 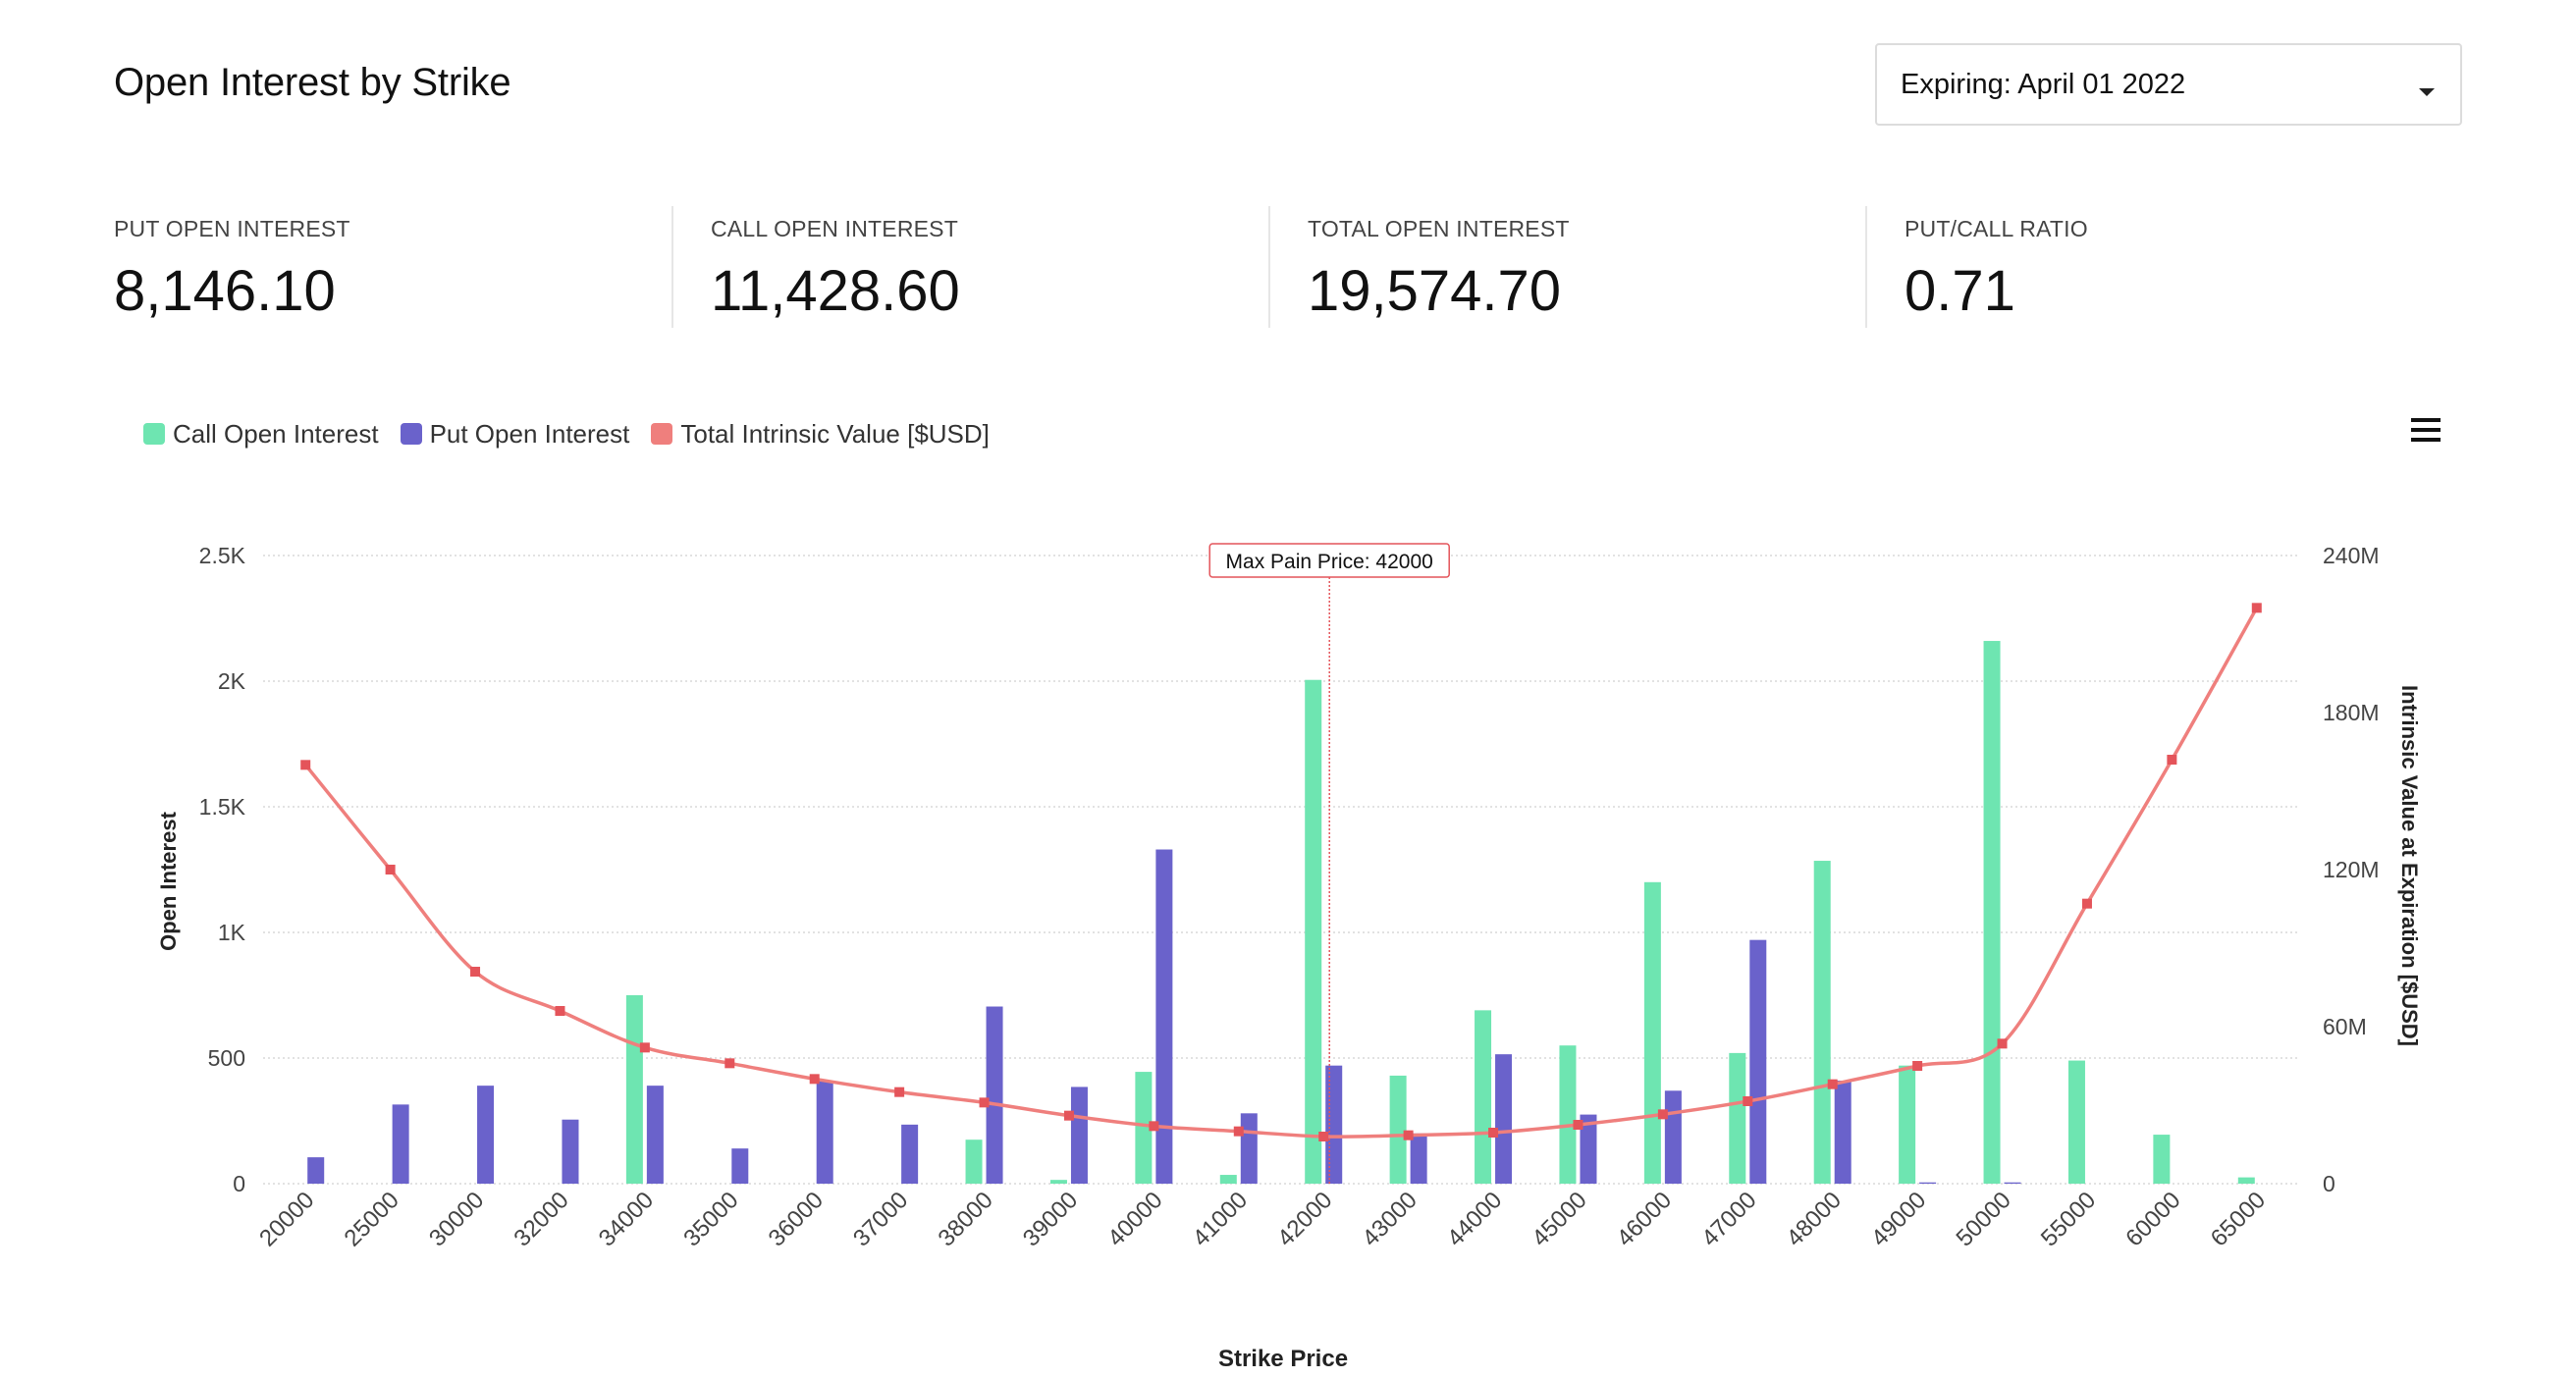 What do you see at coordinates (796, 1219) in the screenshot?
I see `x-tick-label: 36000` at bounding box center [796, 1219].